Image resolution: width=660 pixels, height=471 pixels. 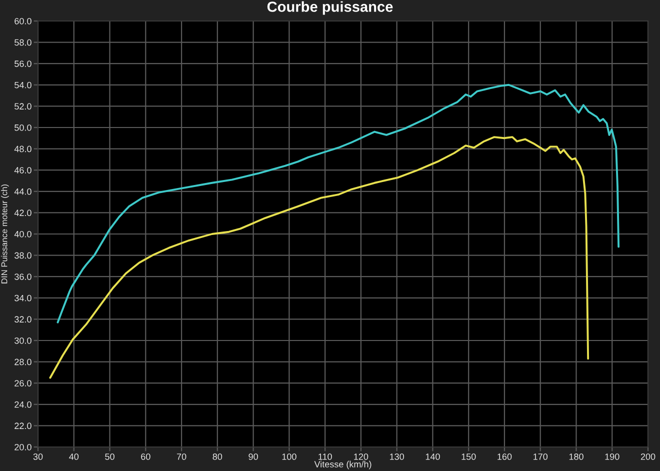 I want to click on y-tick-label: 28.0, so click(x=23, y=362).